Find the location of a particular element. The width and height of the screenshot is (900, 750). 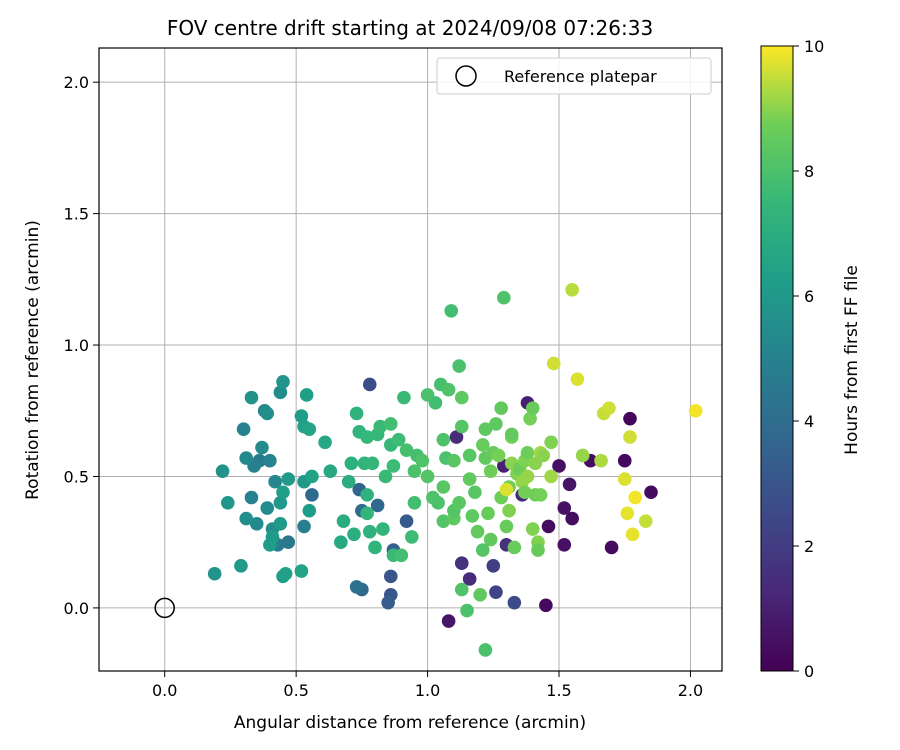

x-tick-label: 1.5 is located at coordinates (558, 690).